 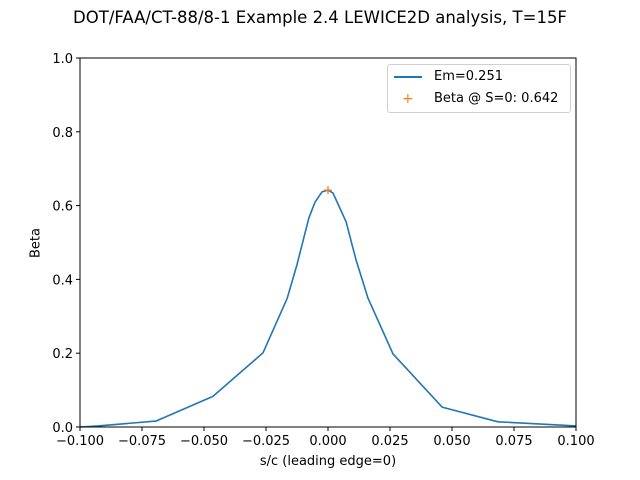 I want to click on x-tick-label: −0.050, so click(x=204, y=441).